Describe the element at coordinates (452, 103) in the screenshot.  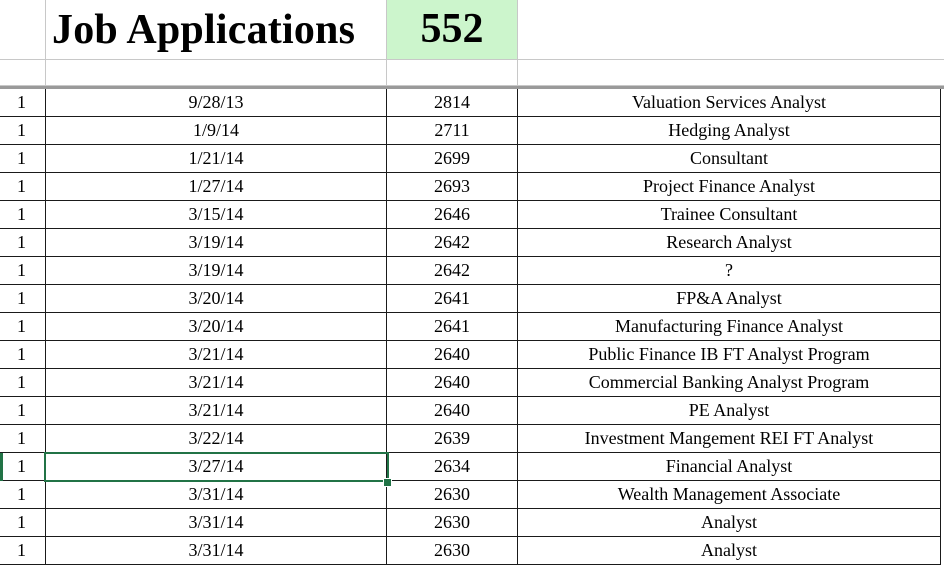
I see `number-cell: 2814` at that location.